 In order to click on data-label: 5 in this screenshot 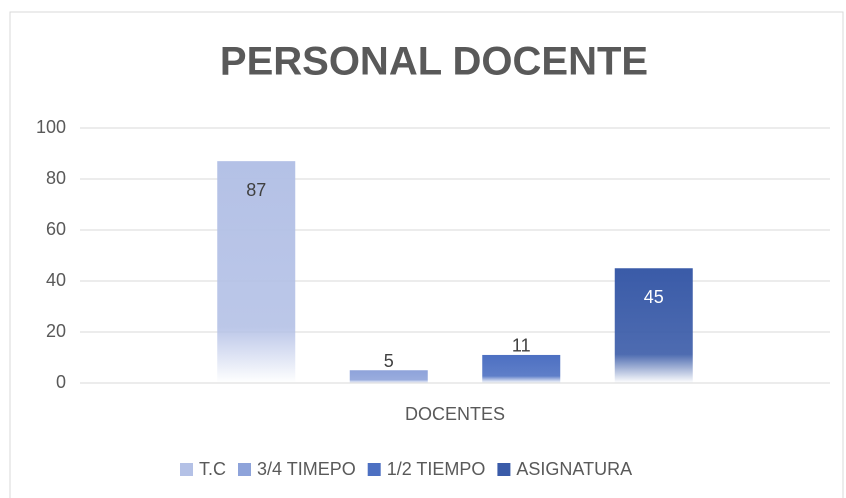, I will do `click(389, 361)`.